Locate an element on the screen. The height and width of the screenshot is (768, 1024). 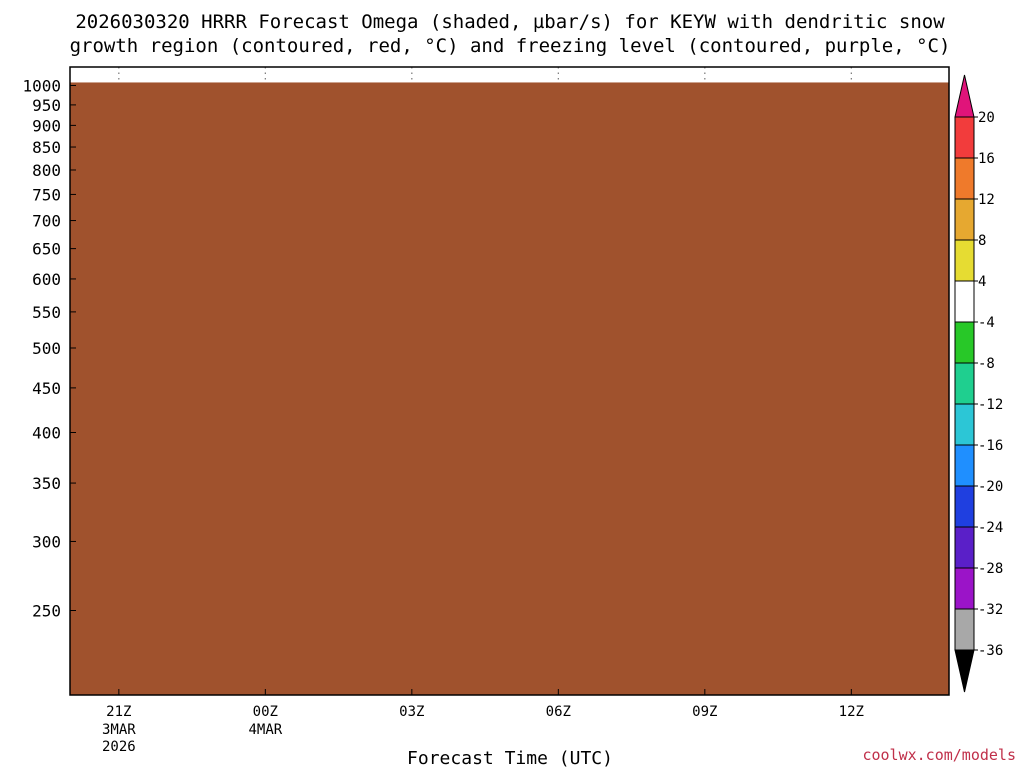
colorbar-bottom-arrow is located at coordinates (964, 671).